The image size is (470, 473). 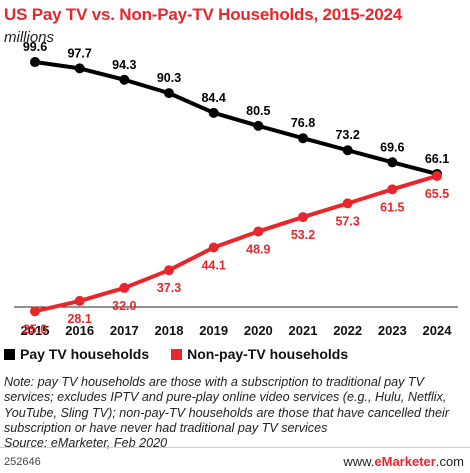 I want to click on x-tick-label: 2022, so click(x=347, y=330).